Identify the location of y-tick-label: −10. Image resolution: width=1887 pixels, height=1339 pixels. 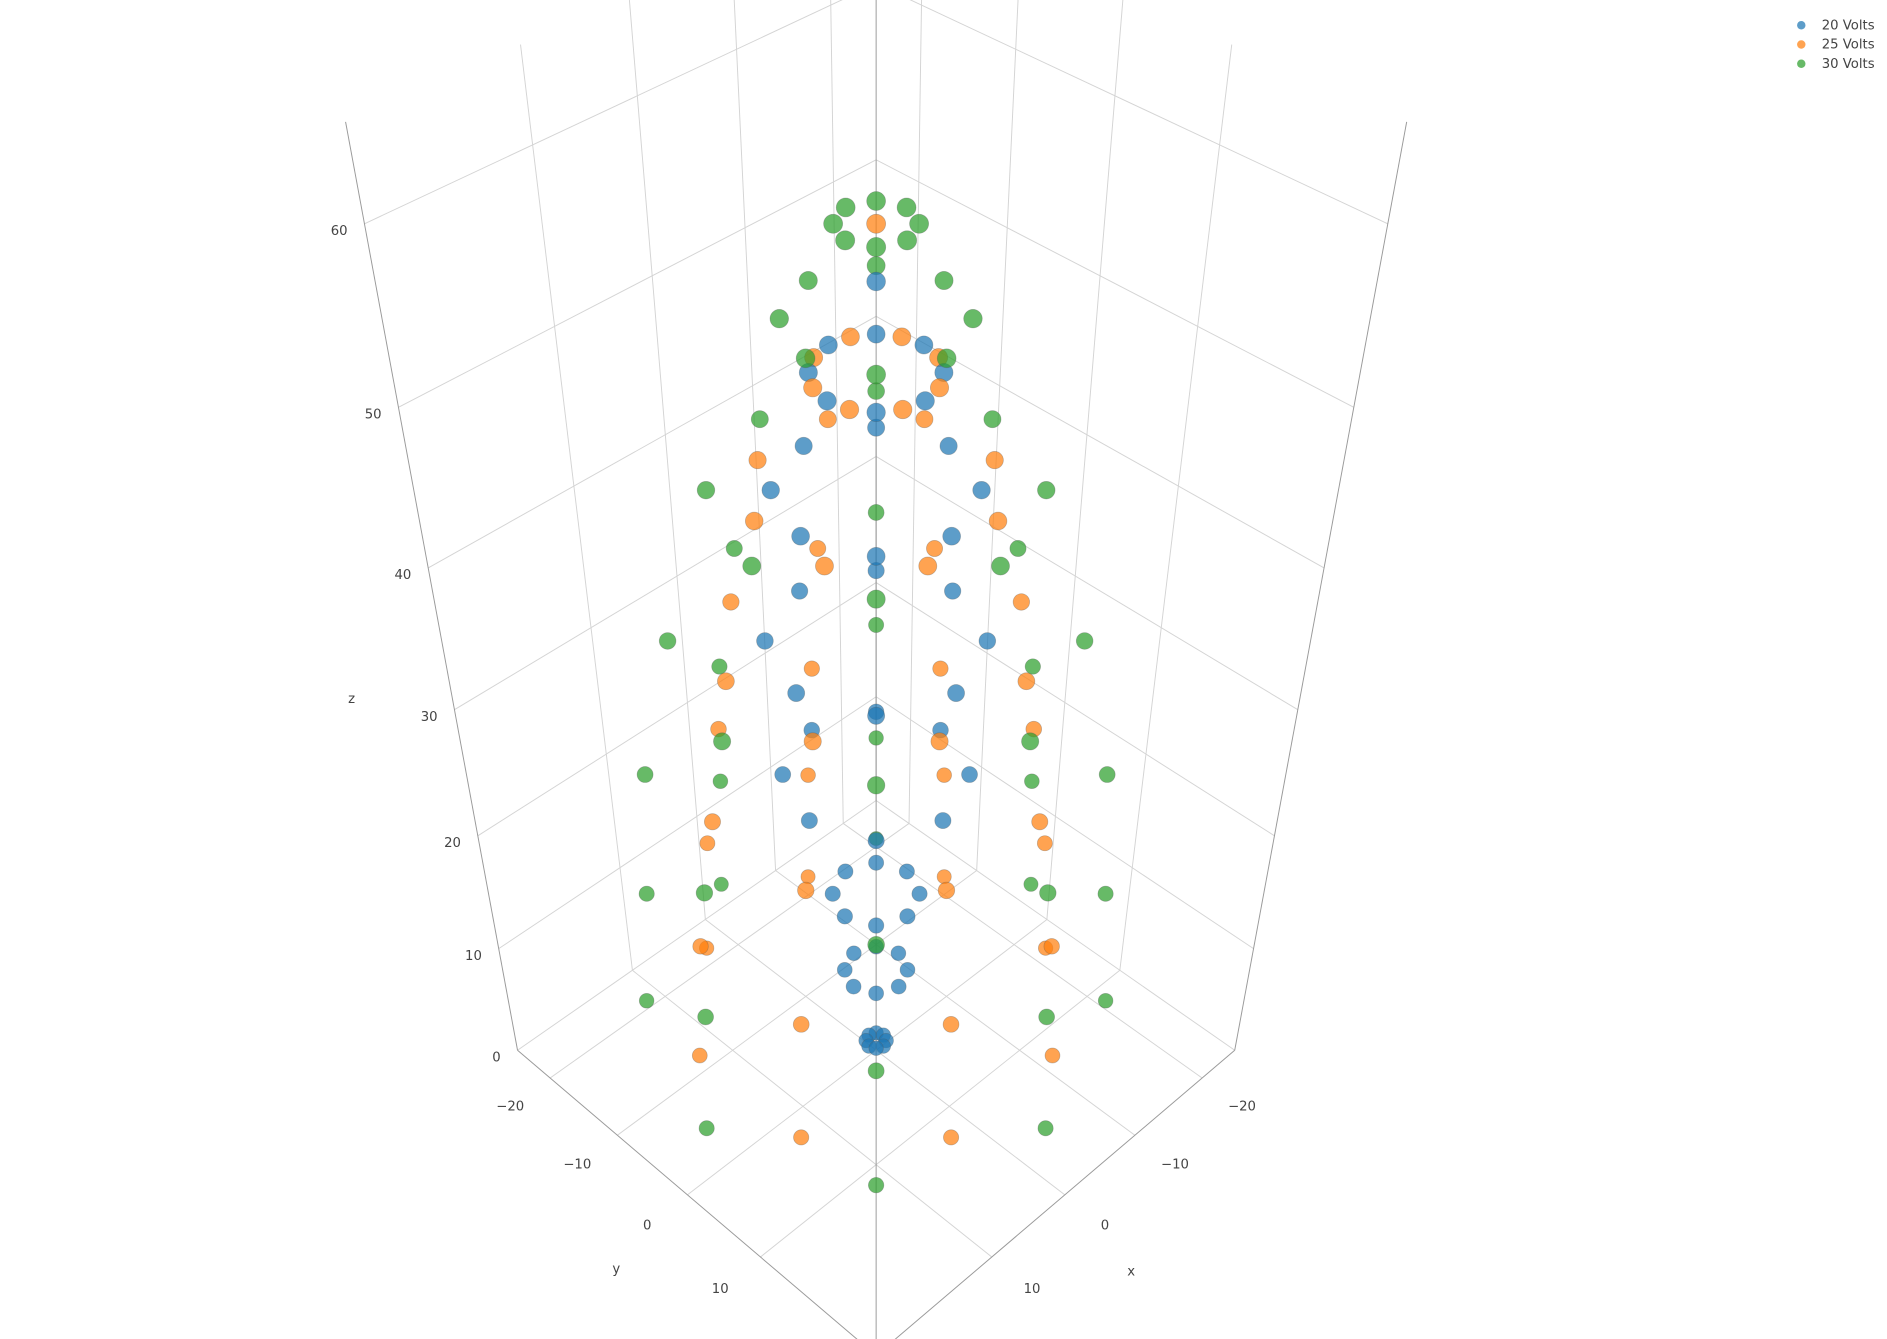
(577, 1165).